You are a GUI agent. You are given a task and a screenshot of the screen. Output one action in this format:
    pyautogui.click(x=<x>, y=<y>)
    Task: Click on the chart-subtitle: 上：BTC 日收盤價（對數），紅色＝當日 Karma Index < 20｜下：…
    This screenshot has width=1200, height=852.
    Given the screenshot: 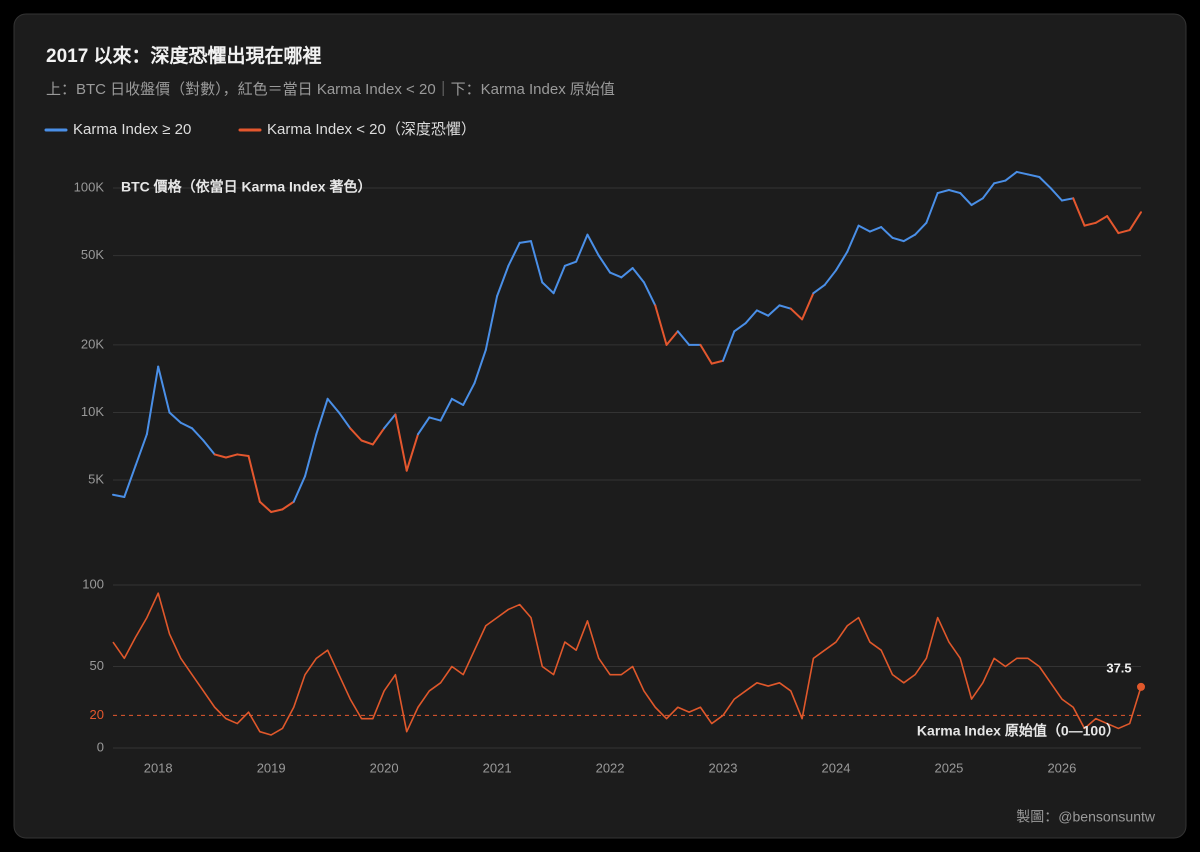 What is the action you would take?
    pyautogui.click(x=330, y=89)
    